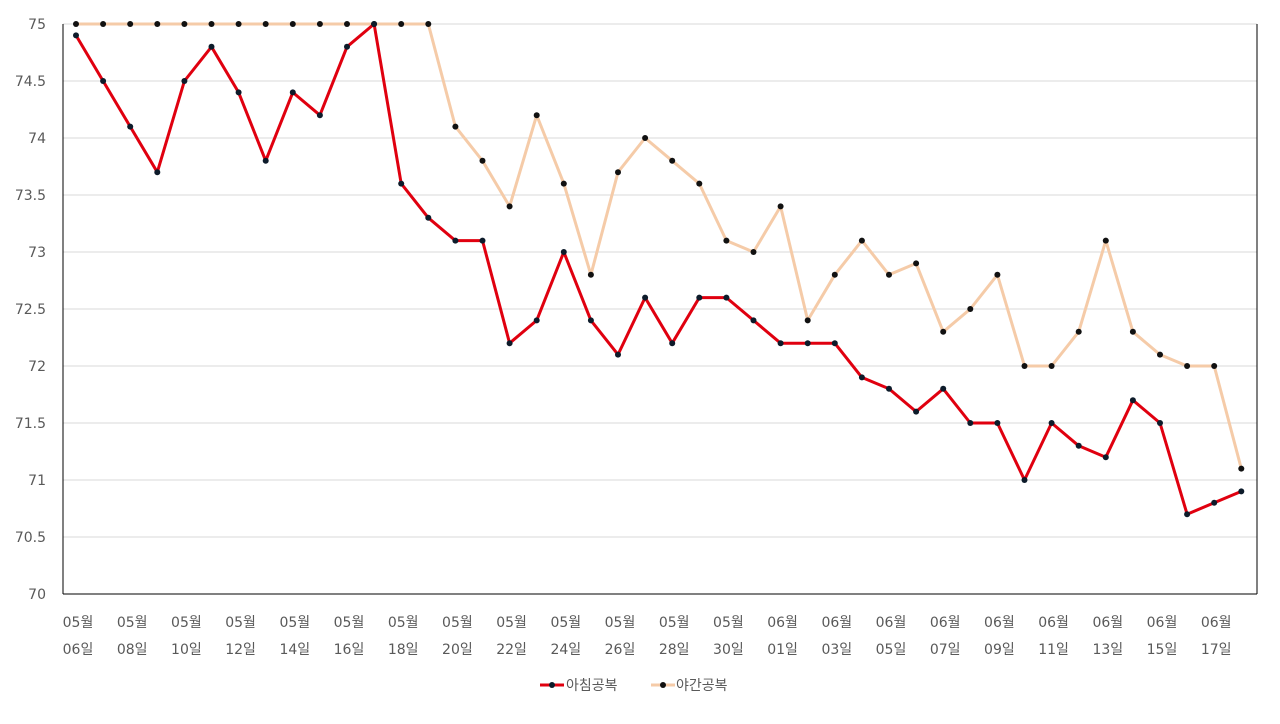  What do you see at coordinates (1216, 650) in the screenshot?
I see `x-tick-label-day: 17일` at bounding box center [1216, 650].